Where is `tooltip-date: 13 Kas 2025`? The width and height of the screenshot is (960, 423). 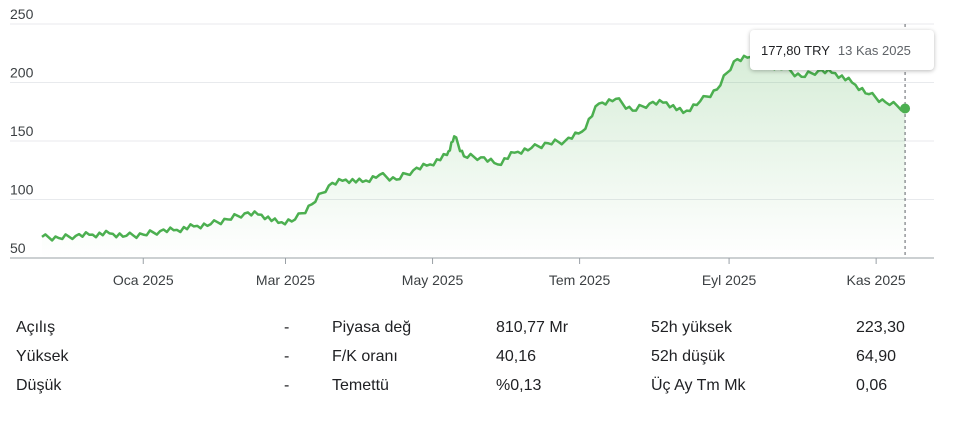 tooltip-date: 13 Kas 2025 is located at coordinates (874, 50).